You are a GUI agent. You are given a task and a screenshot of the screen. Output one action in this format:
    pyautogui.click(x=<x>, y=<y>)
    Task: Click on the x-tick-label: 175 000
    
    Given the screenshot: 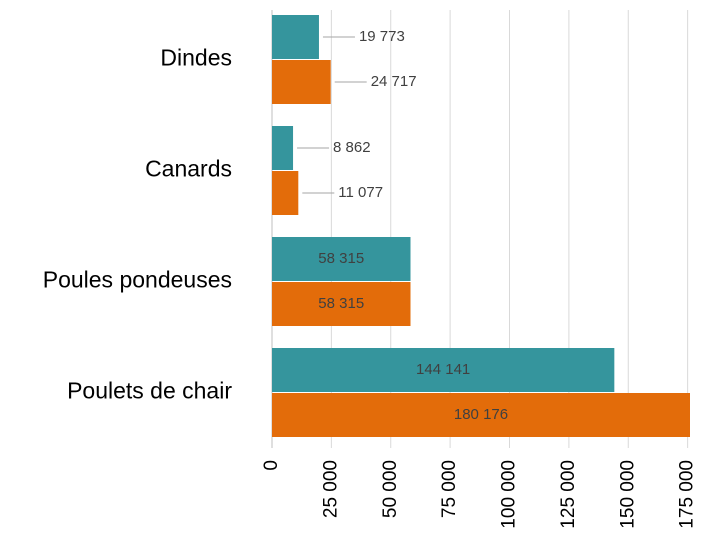 What is the action you would take?
    pyautogui.click(x=687, y=494)
    